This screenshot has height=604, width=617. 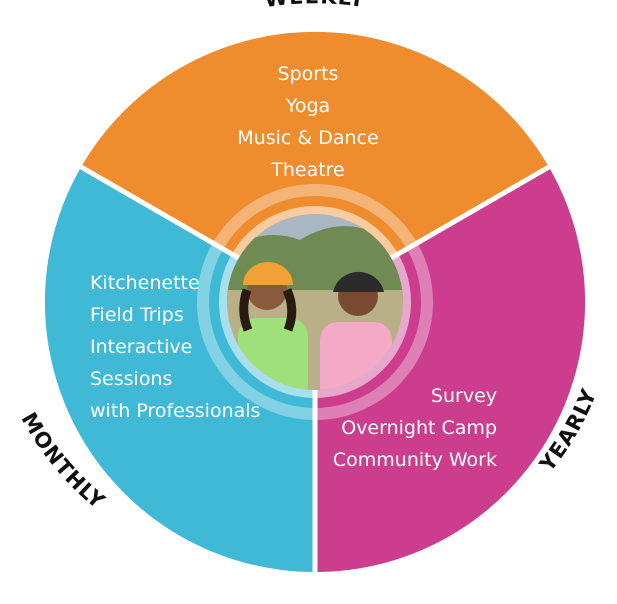 I want to click on weekly-activity-item: Music & Dance, so click(x=307, y=138).